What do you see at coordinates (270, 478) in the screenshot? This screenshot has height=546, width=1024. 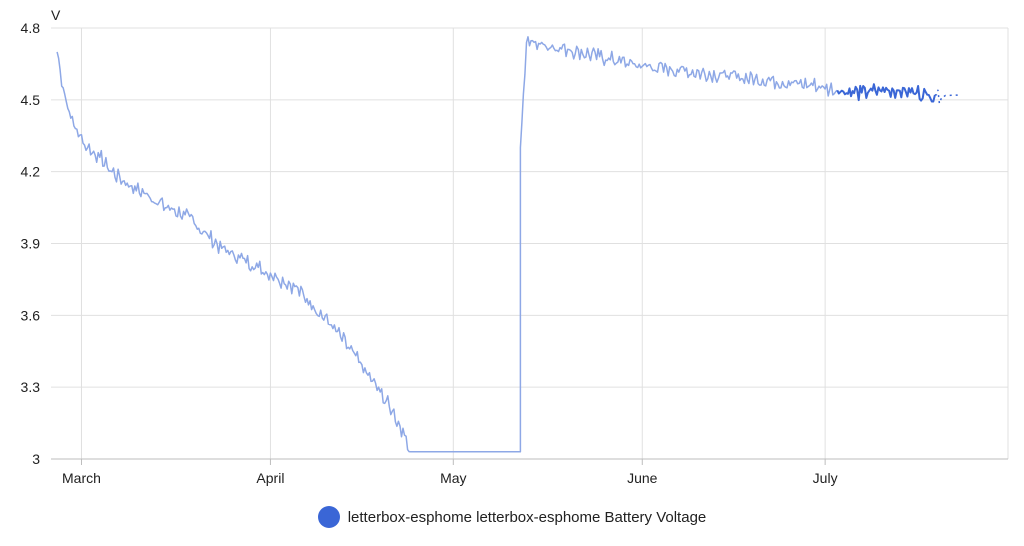 I see `x-tick-label: April` at bounding box center [270, 478].